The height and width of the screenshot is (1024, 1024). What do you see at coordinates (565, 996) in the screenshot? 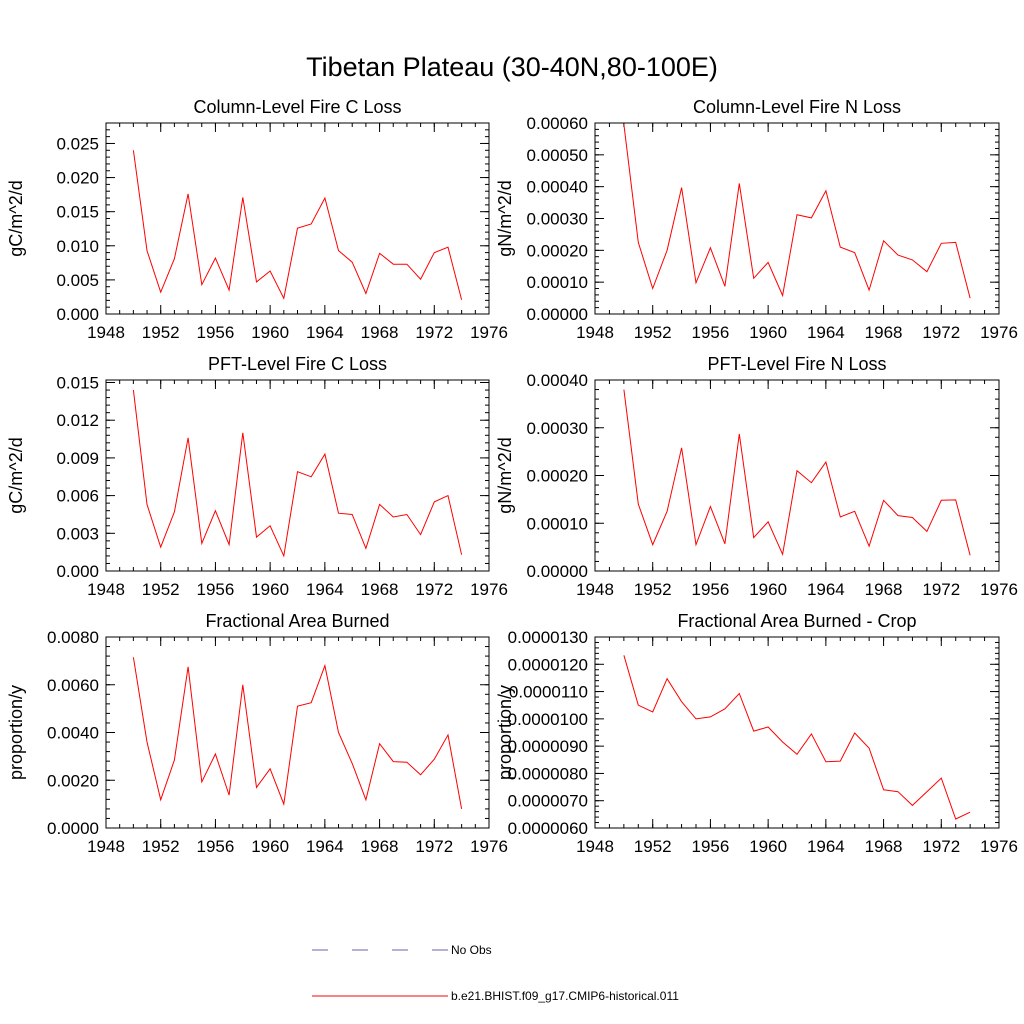
I see `legend-label-model: b.e21.BHIST.f09_g17.CMIP6-historical.011` at bounding box center [565, 996].